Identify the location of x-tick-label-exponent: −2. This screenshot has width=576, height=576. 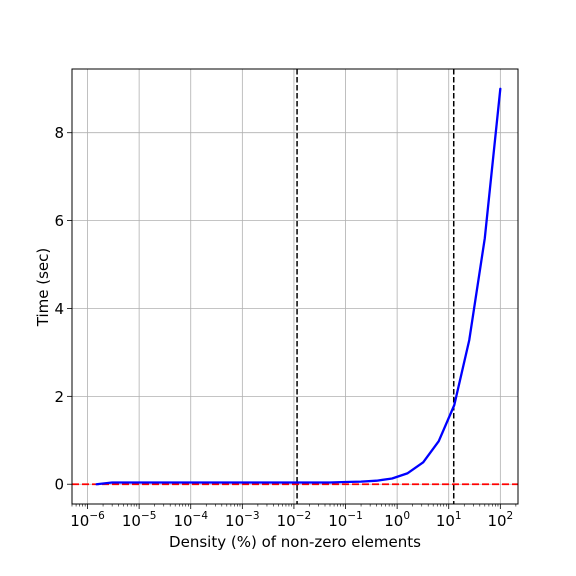
(303, 516).